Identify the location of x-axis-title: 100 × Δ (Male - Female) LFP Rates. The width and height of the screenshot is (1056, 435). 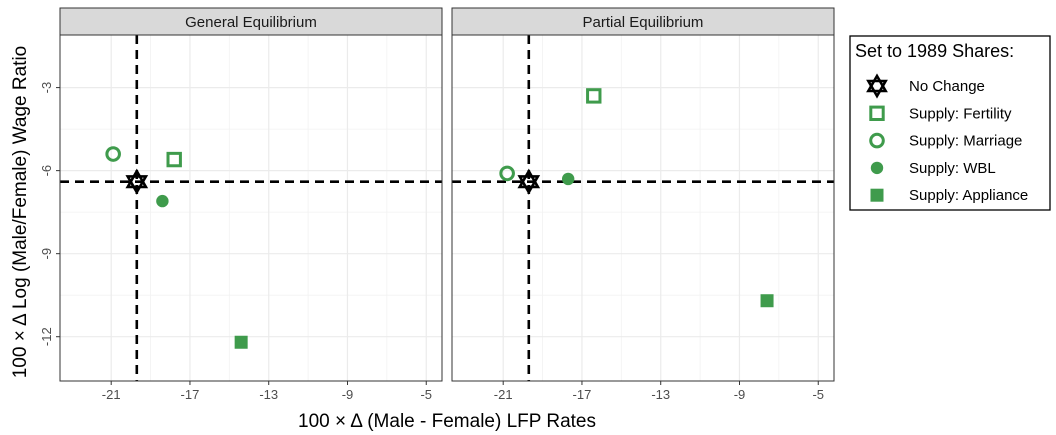
(447, 421).